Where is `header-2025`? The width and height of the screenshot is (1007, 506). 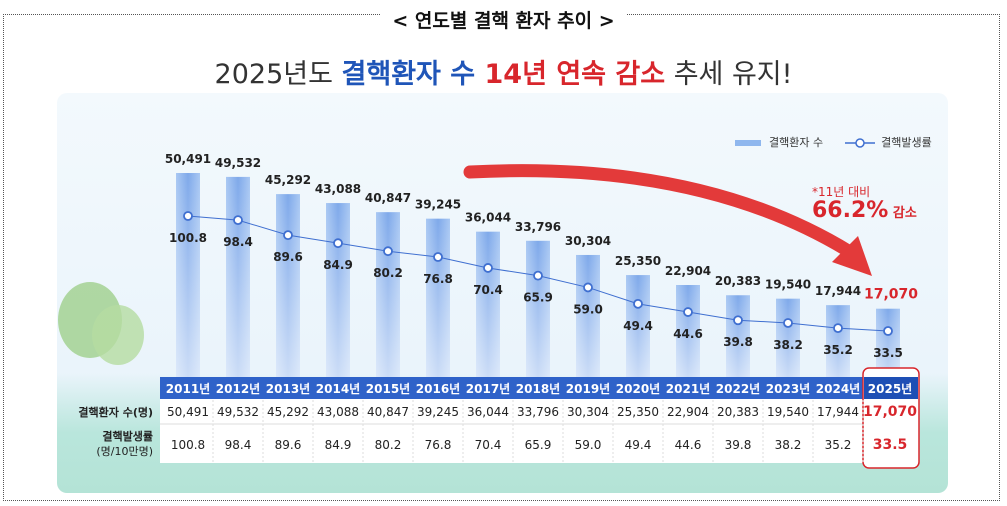
header-2025 is located at coordinates (891, 388).